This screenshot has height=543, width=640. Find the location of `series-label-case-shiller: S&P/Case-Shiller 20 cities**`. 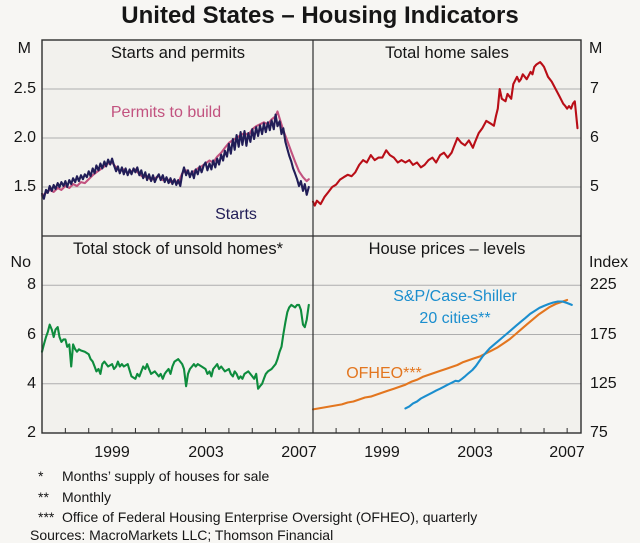

series-label-case-shiller: S&P/Case-Shiller 20 cities** is located at coordinates (455, 308).